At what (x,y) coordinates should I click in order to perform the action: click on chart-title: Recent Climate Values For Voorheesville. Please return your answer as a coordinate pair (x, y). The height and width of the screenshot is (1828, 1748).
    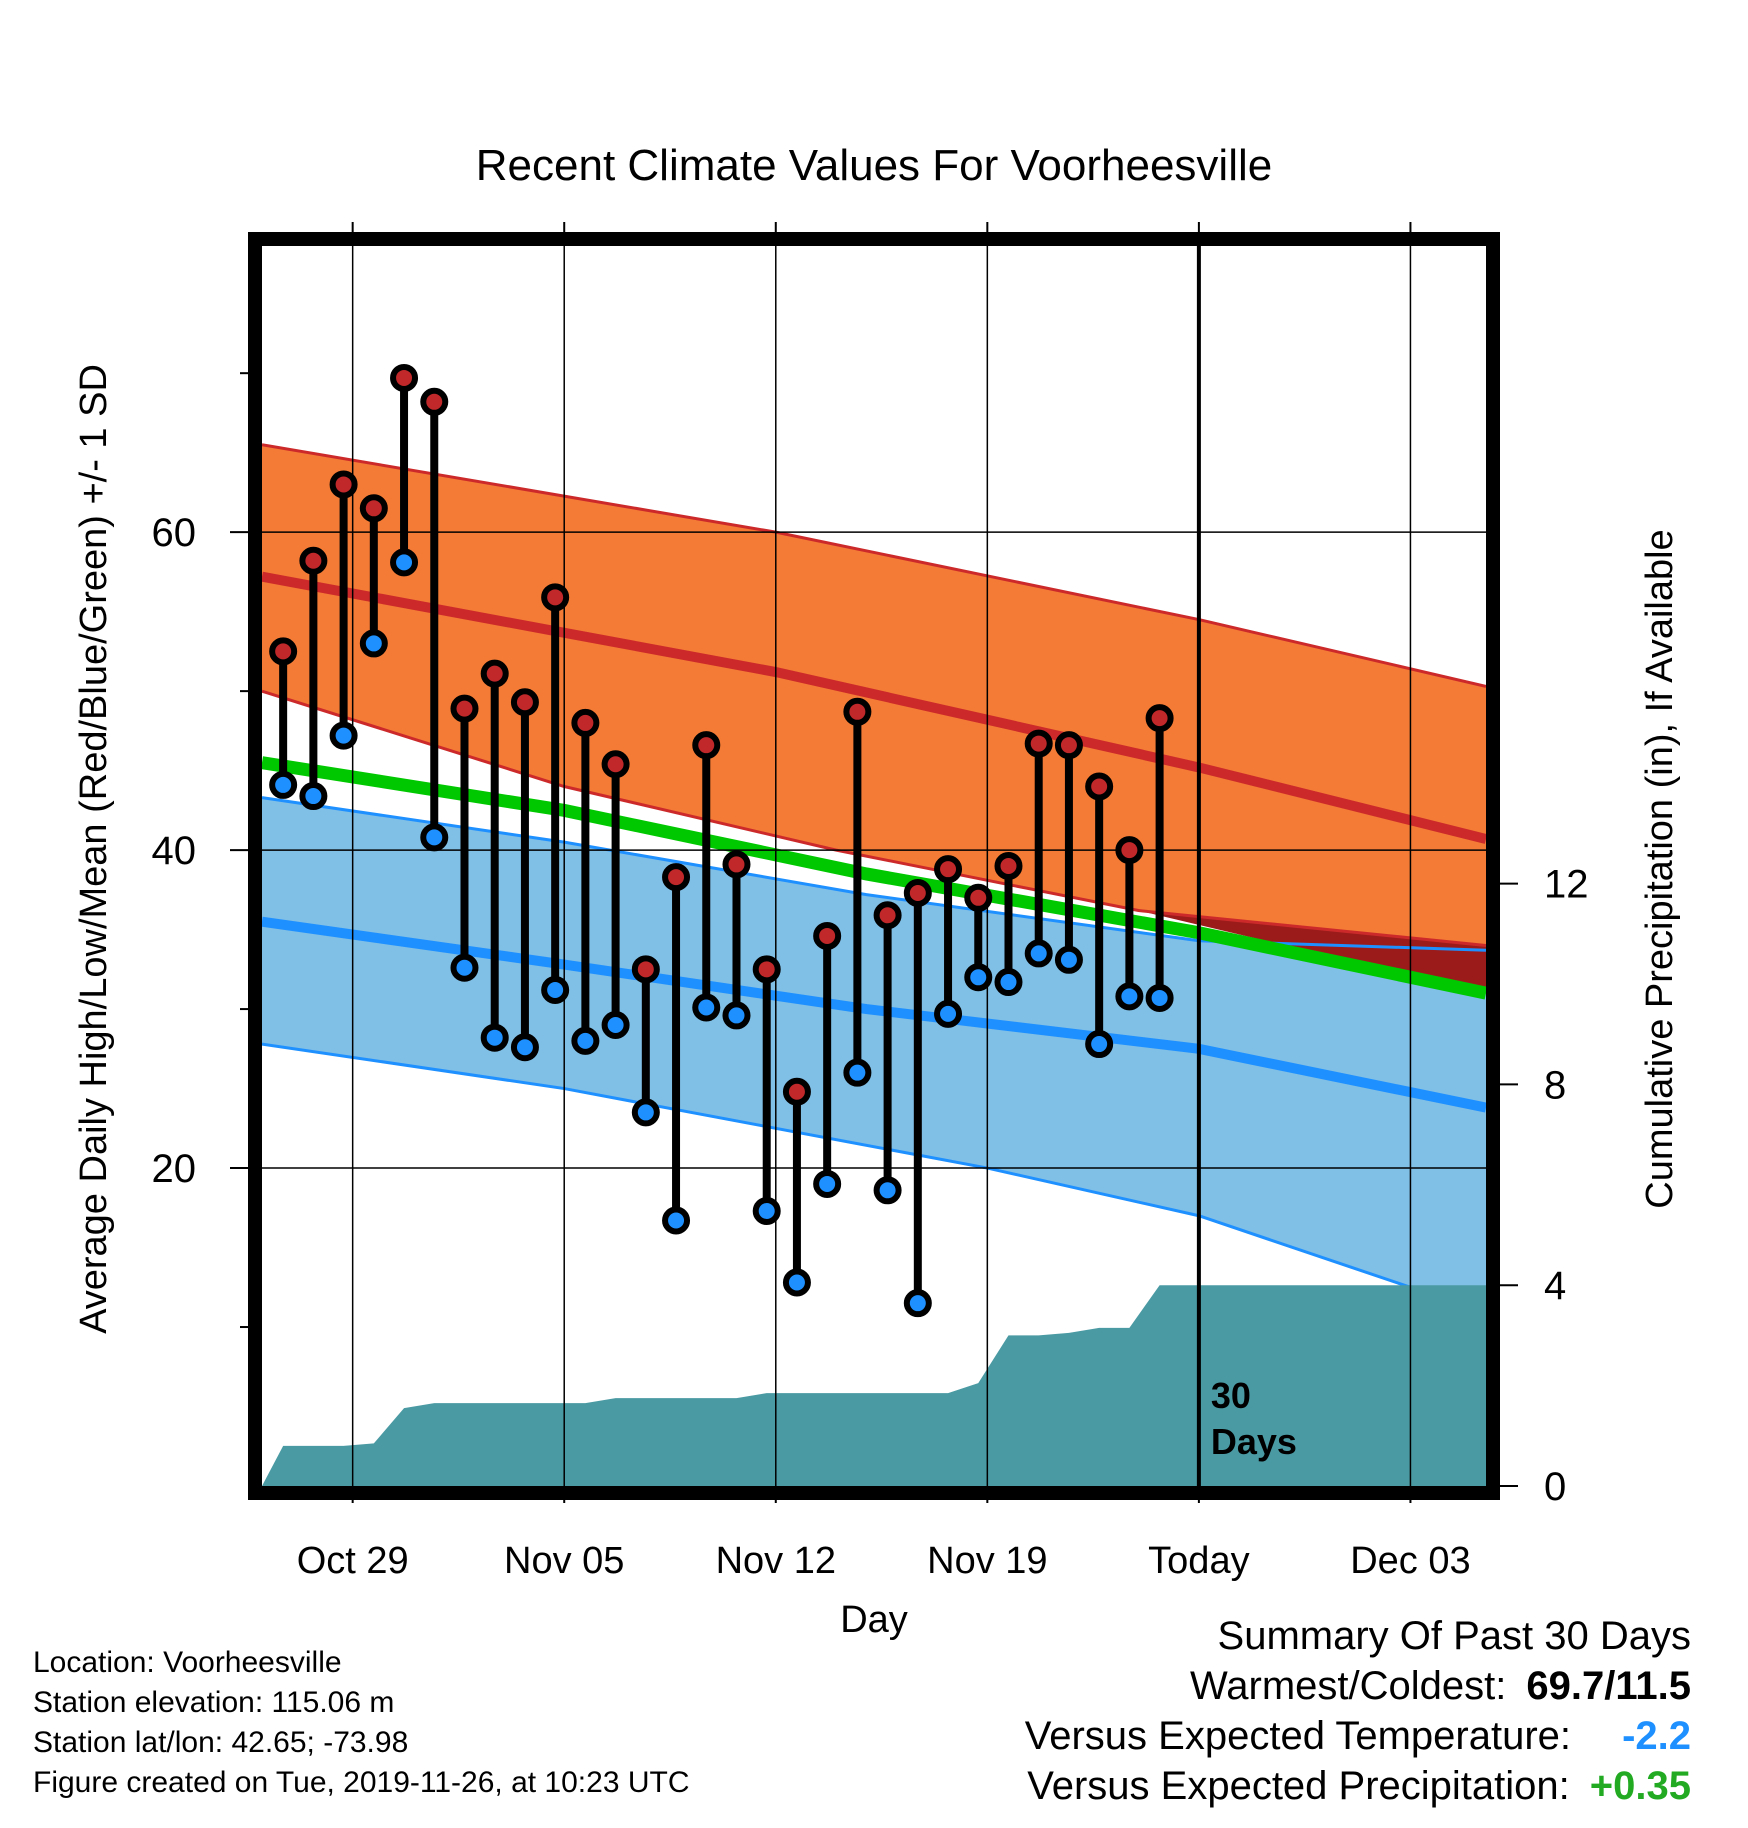
    Looking at the image, I should click on (874, 165).